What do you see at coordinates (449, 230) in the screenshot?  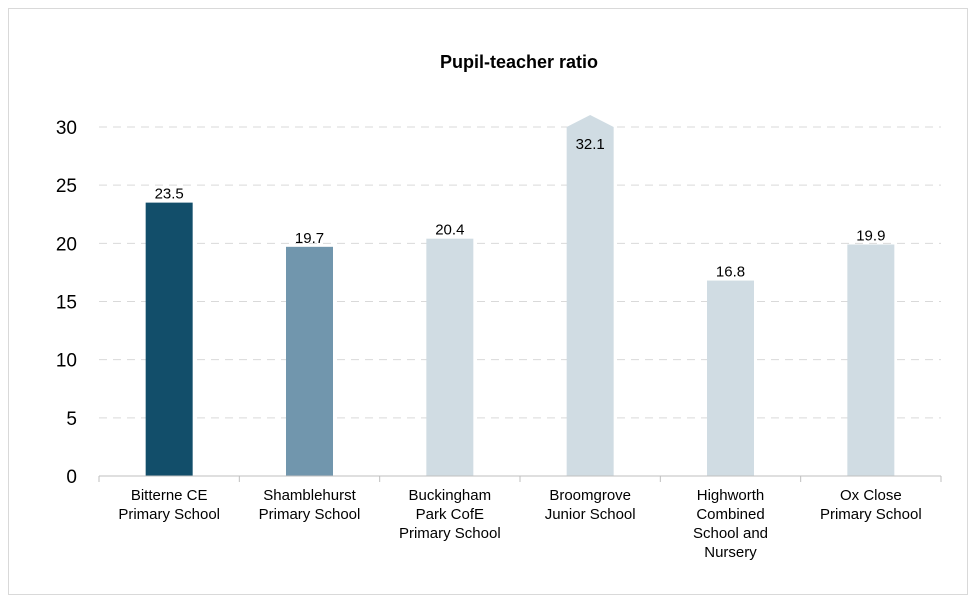 I see `value-label: 20.4` at bounding box center [449, 230].